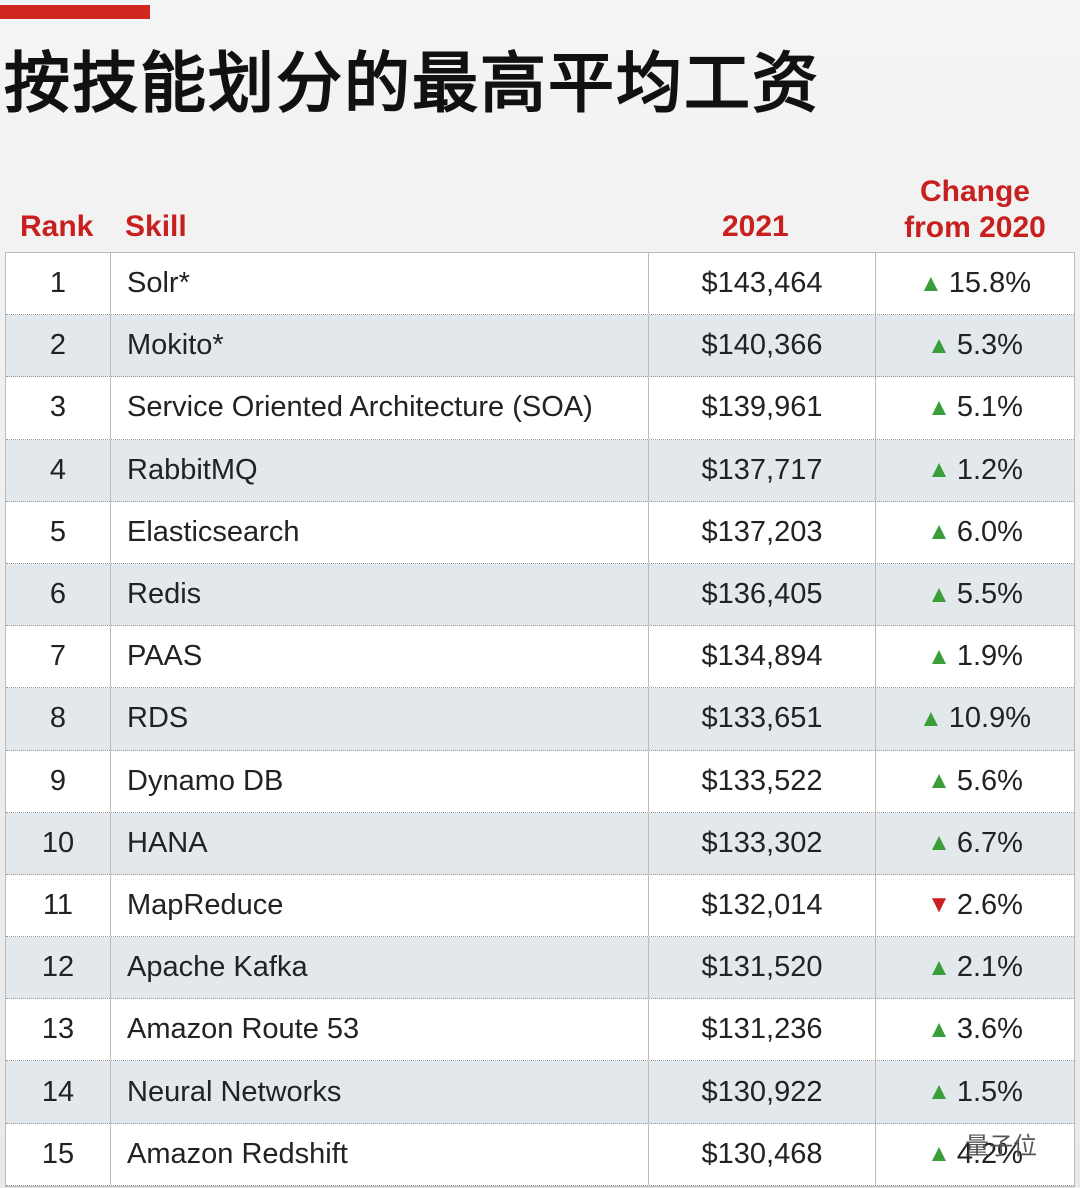 Image resolution: width=1080 pixels, height=1188 pixels. I want to click on rank-cell: 14, so click(58, 1092).